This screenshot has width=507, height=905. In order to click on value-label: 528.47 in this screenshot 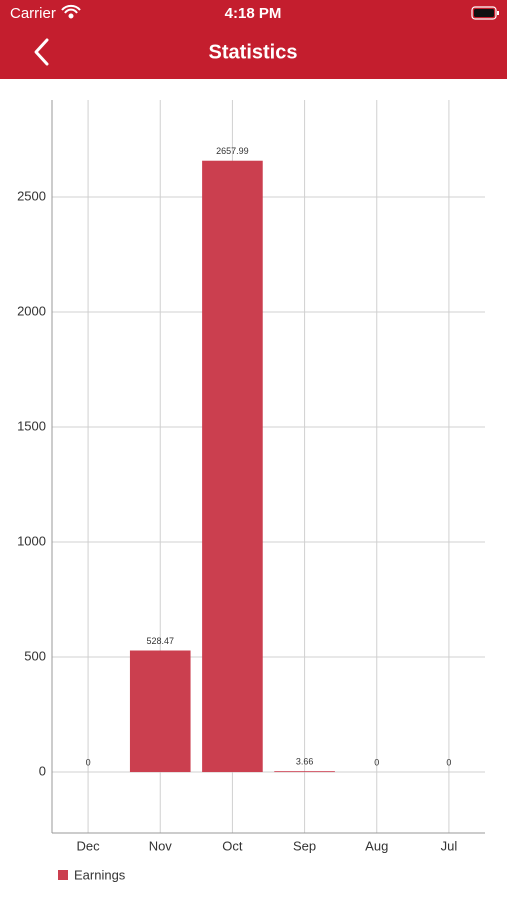, I will do `click(160, 641)`.